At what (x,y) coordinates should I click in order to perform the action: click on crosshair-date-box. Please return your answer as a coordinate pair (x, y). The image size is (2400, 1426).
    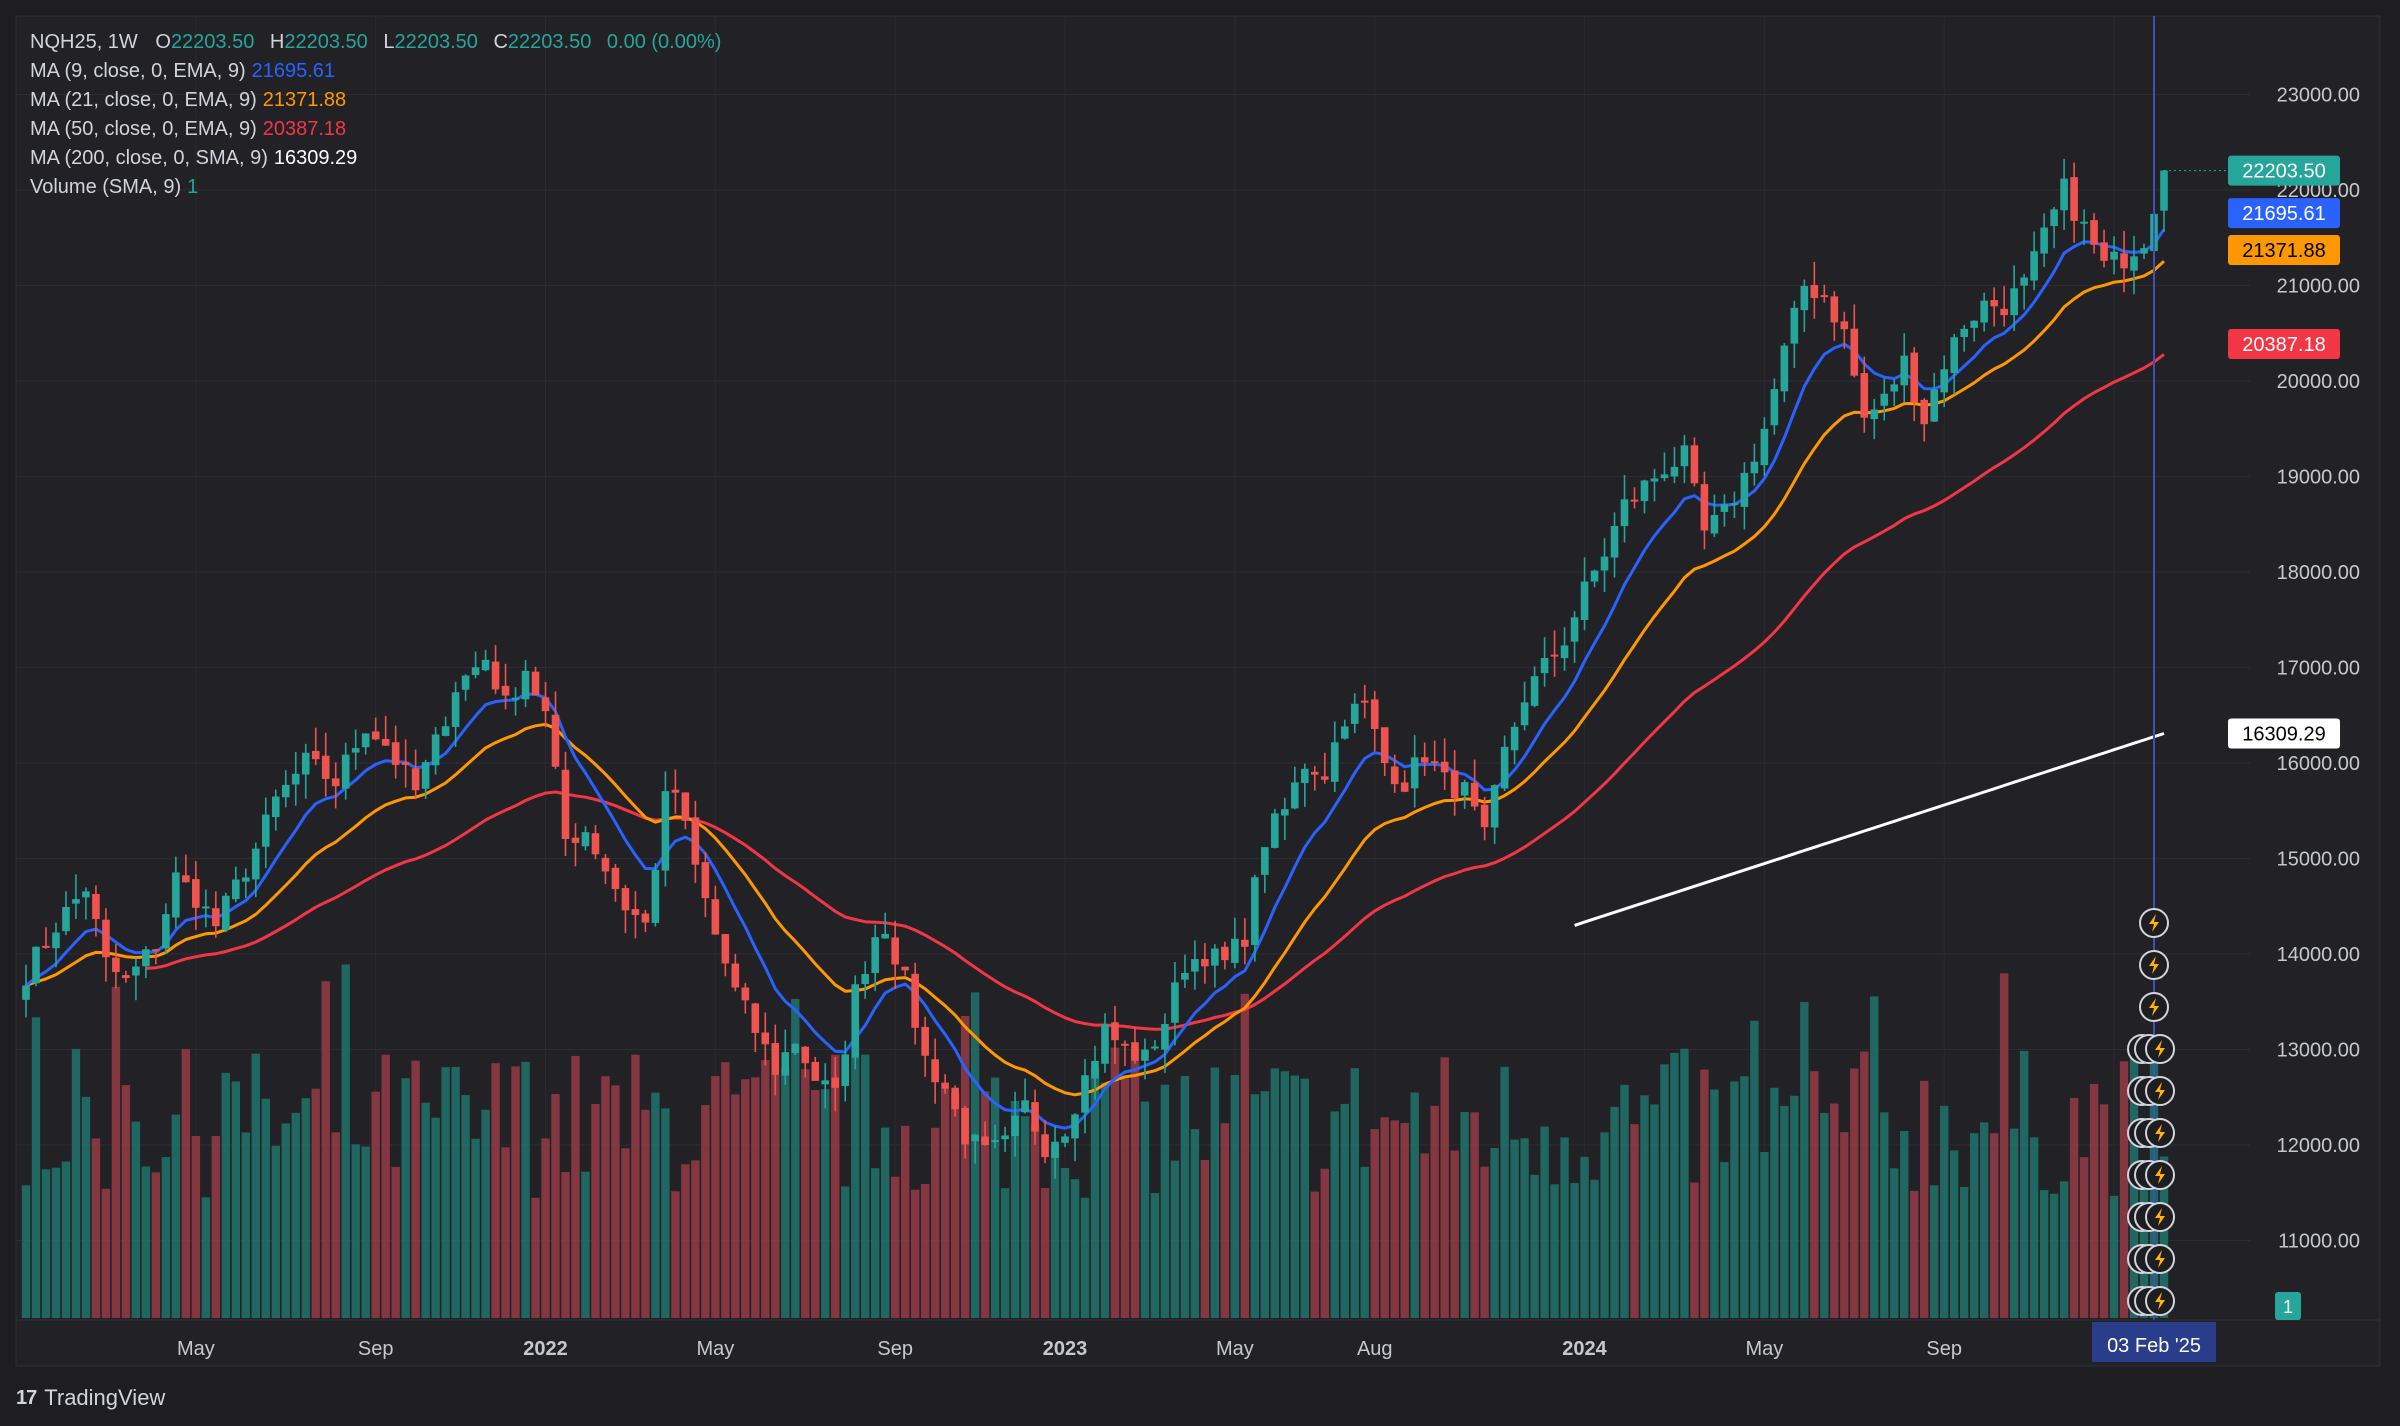
    Looking at the image, I should click on (2154, 1342).